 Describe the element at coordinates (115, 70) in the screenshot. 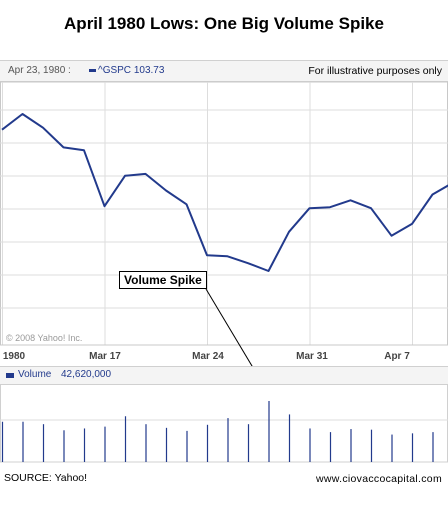

I see `ticker-symbol: ^GSPC` at that location.